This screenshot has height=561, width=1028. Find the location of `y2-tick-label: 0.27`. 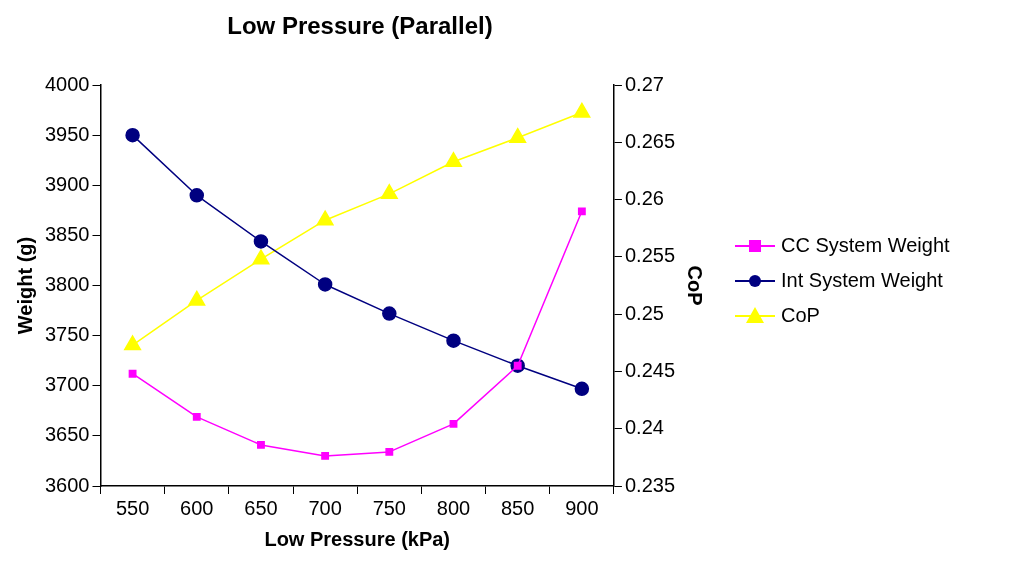

y2-tick-label: 0.27 is located at coordinates (644, 83).